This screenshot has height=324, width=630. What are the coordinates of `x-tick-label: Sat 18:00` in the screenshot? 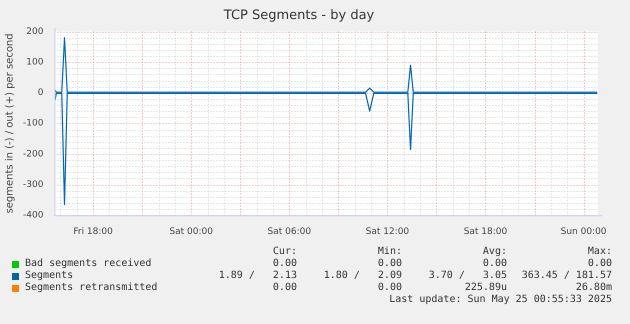 It's located at (486, 231).